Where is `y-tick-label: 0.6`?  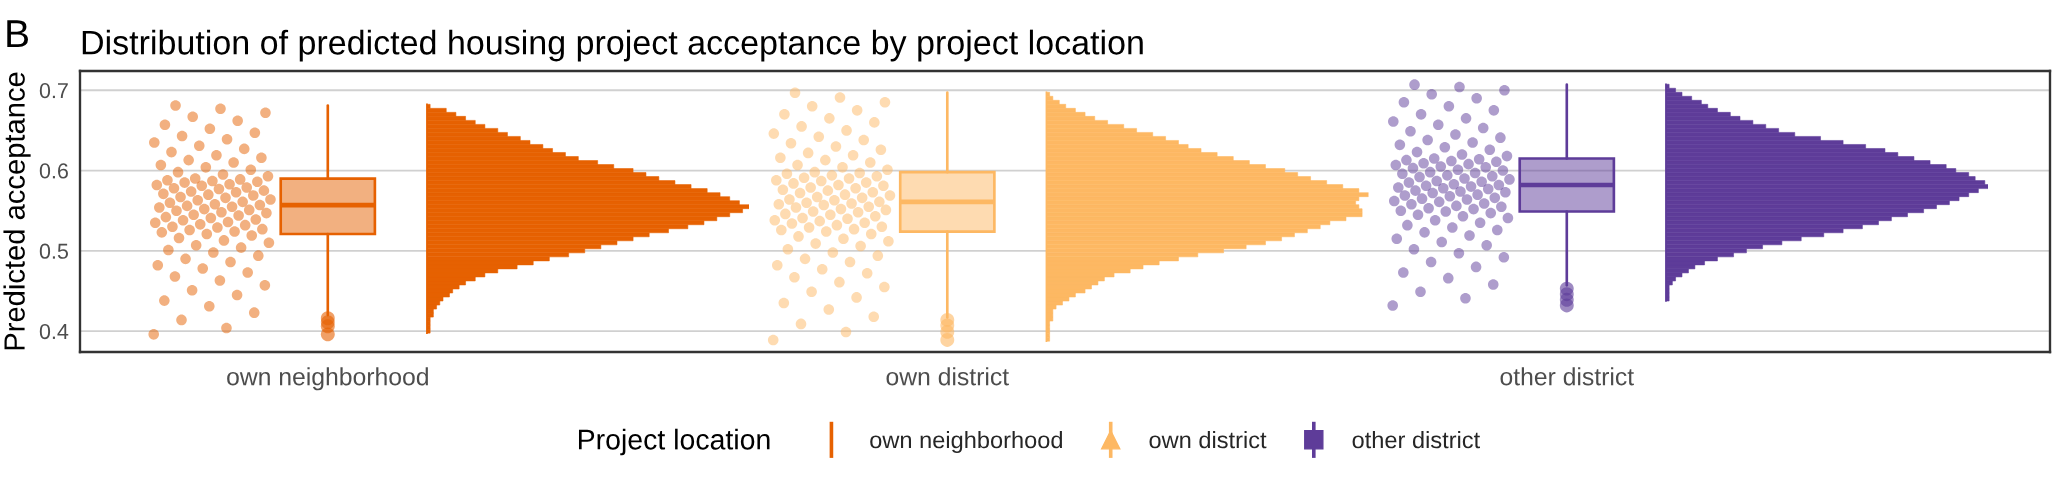 y-tick-label: 0.6 is located at coordinates (53, 171).